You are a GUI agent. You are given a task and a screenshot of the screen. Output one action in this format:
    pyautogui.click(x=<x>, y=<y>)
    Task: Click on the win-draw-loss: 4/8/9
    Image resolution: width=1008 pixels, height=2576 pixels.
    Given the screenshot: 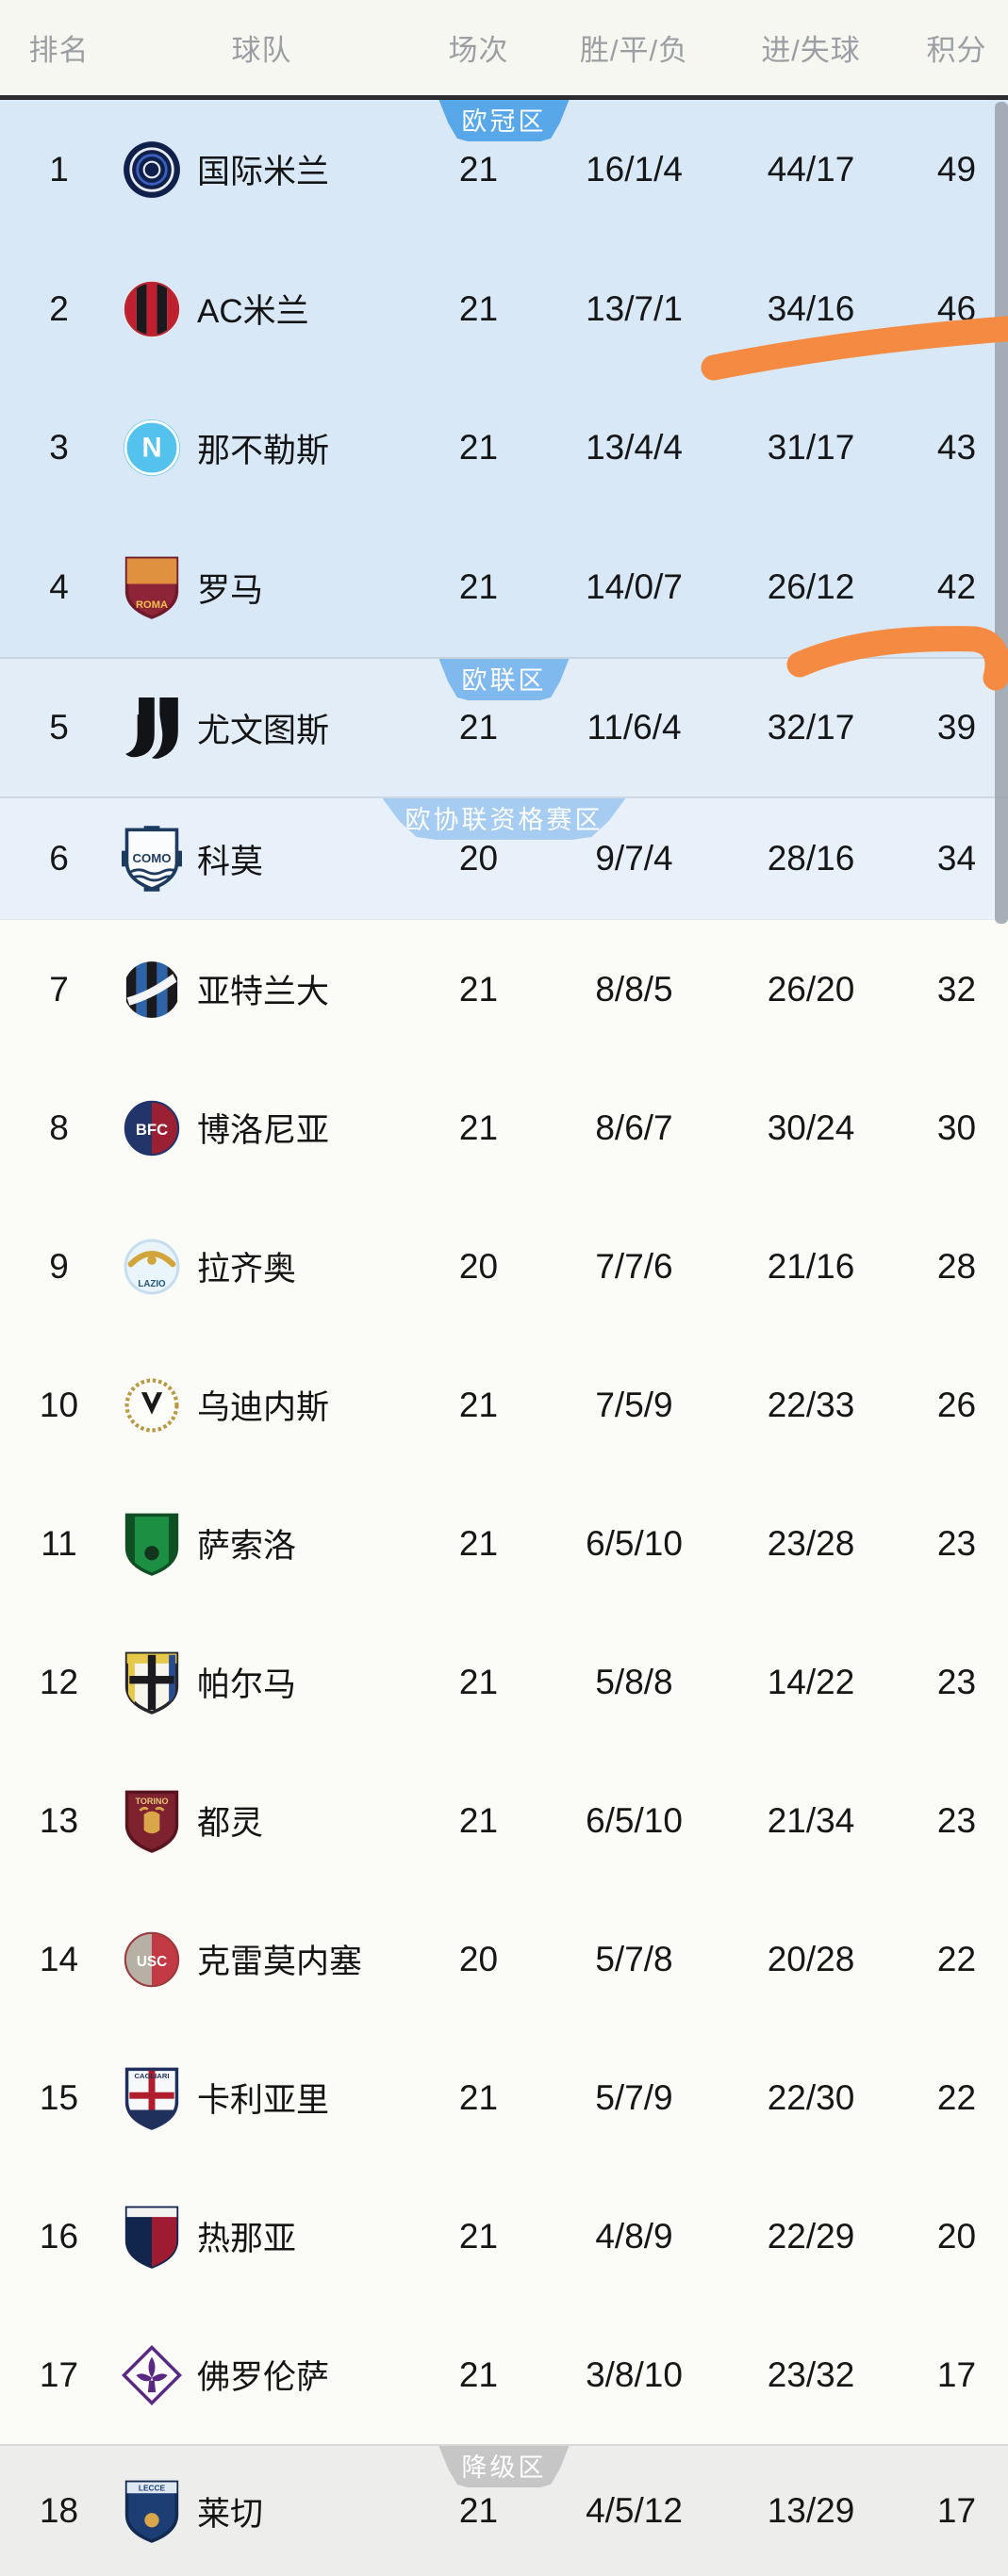 What is the action you would take?
    pyautogui.click(x=634, y=2236)
    